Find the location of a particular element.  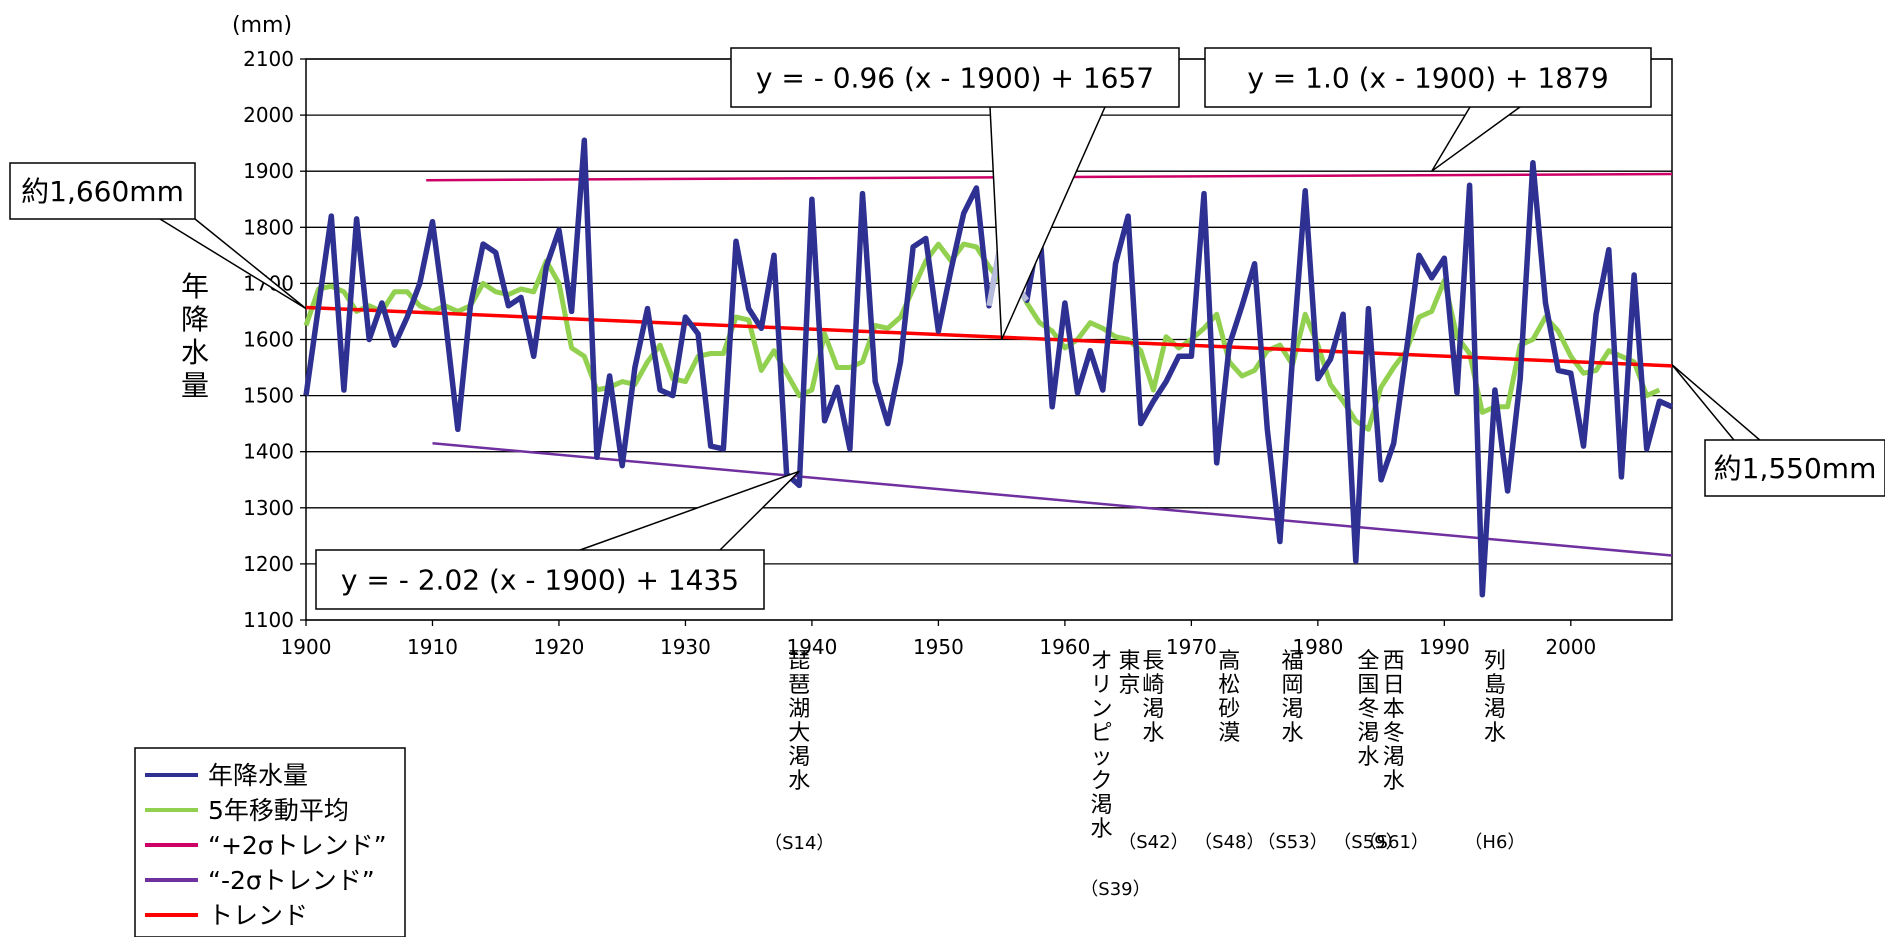

callout-text: y = - 0.96 (x - 1900) + 1657 is located at coordinates (955, 78).